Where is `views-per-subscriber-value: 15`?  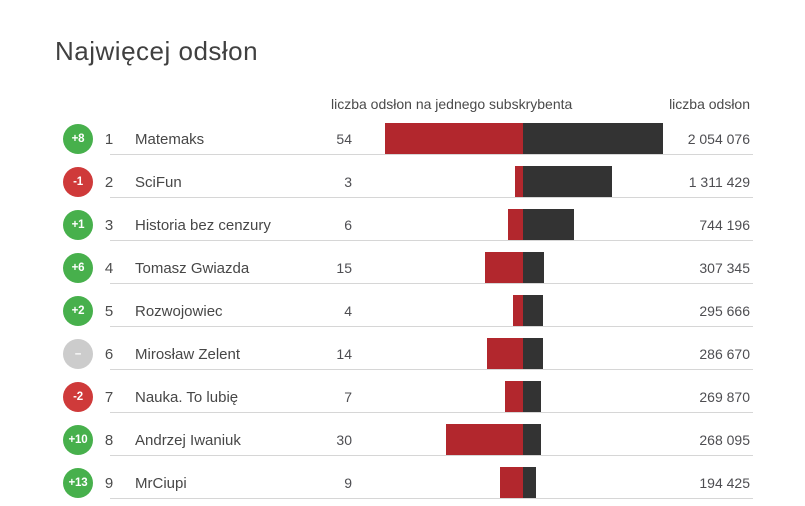 views-per-subscriber-value: 15 is located at coordinates (344, 268).